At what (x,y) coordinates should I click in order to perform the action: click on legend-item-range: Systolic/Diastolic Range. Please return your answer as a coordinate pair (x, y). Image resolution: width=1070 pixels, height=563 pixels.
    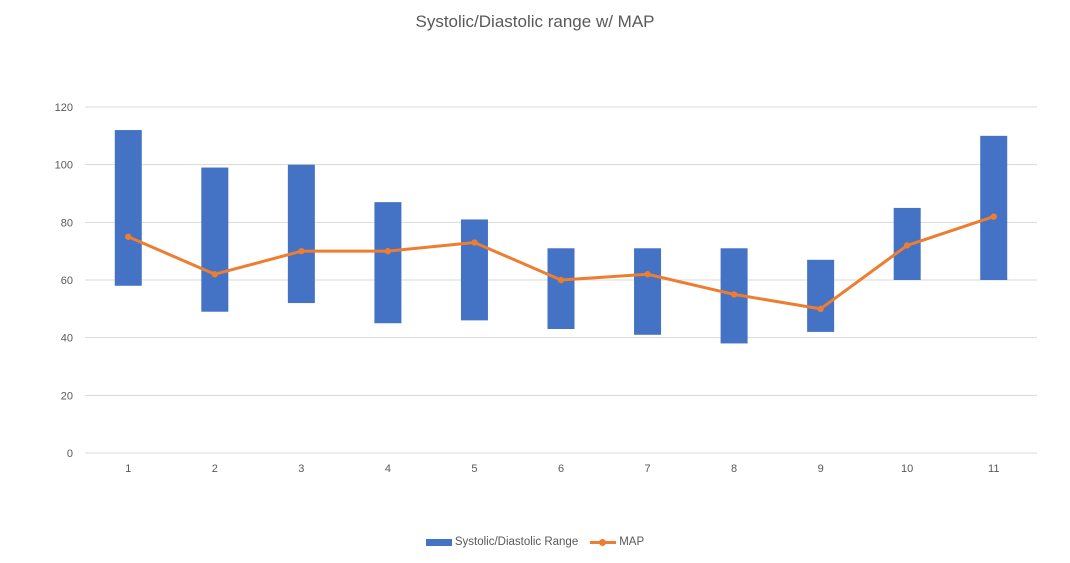
    Looking at the image, I should click on (502, 542).